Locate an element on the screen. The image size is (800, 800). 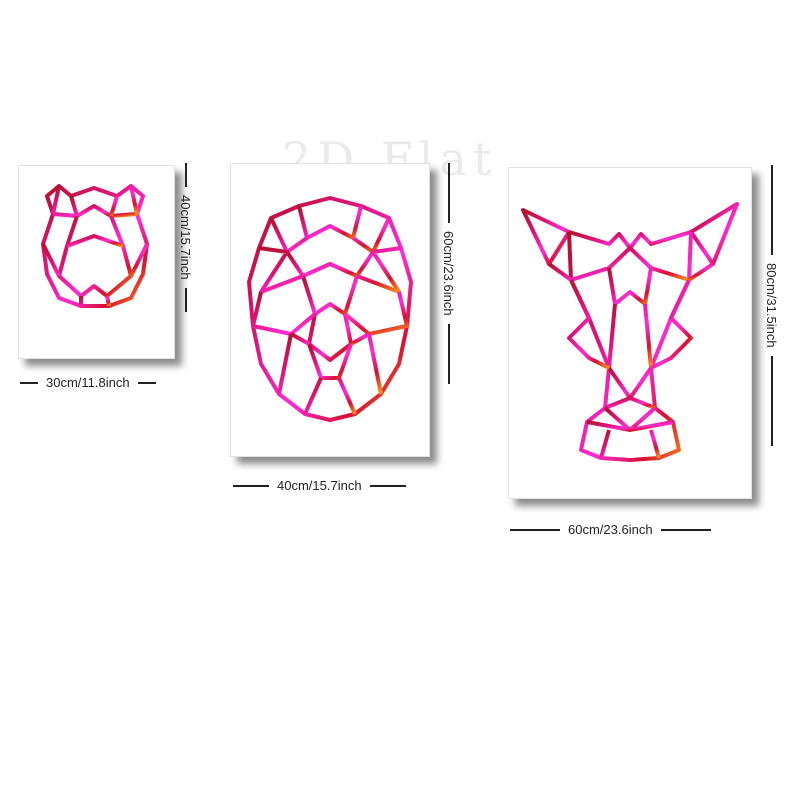
lion-head-icon is located at coordinates (330, 309).